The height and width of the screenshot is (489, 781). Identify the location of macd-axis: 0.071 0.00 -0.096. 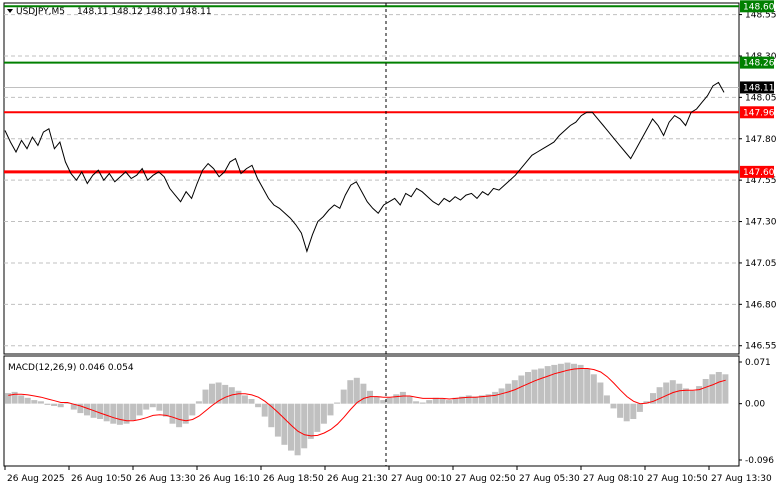
(756, 412).